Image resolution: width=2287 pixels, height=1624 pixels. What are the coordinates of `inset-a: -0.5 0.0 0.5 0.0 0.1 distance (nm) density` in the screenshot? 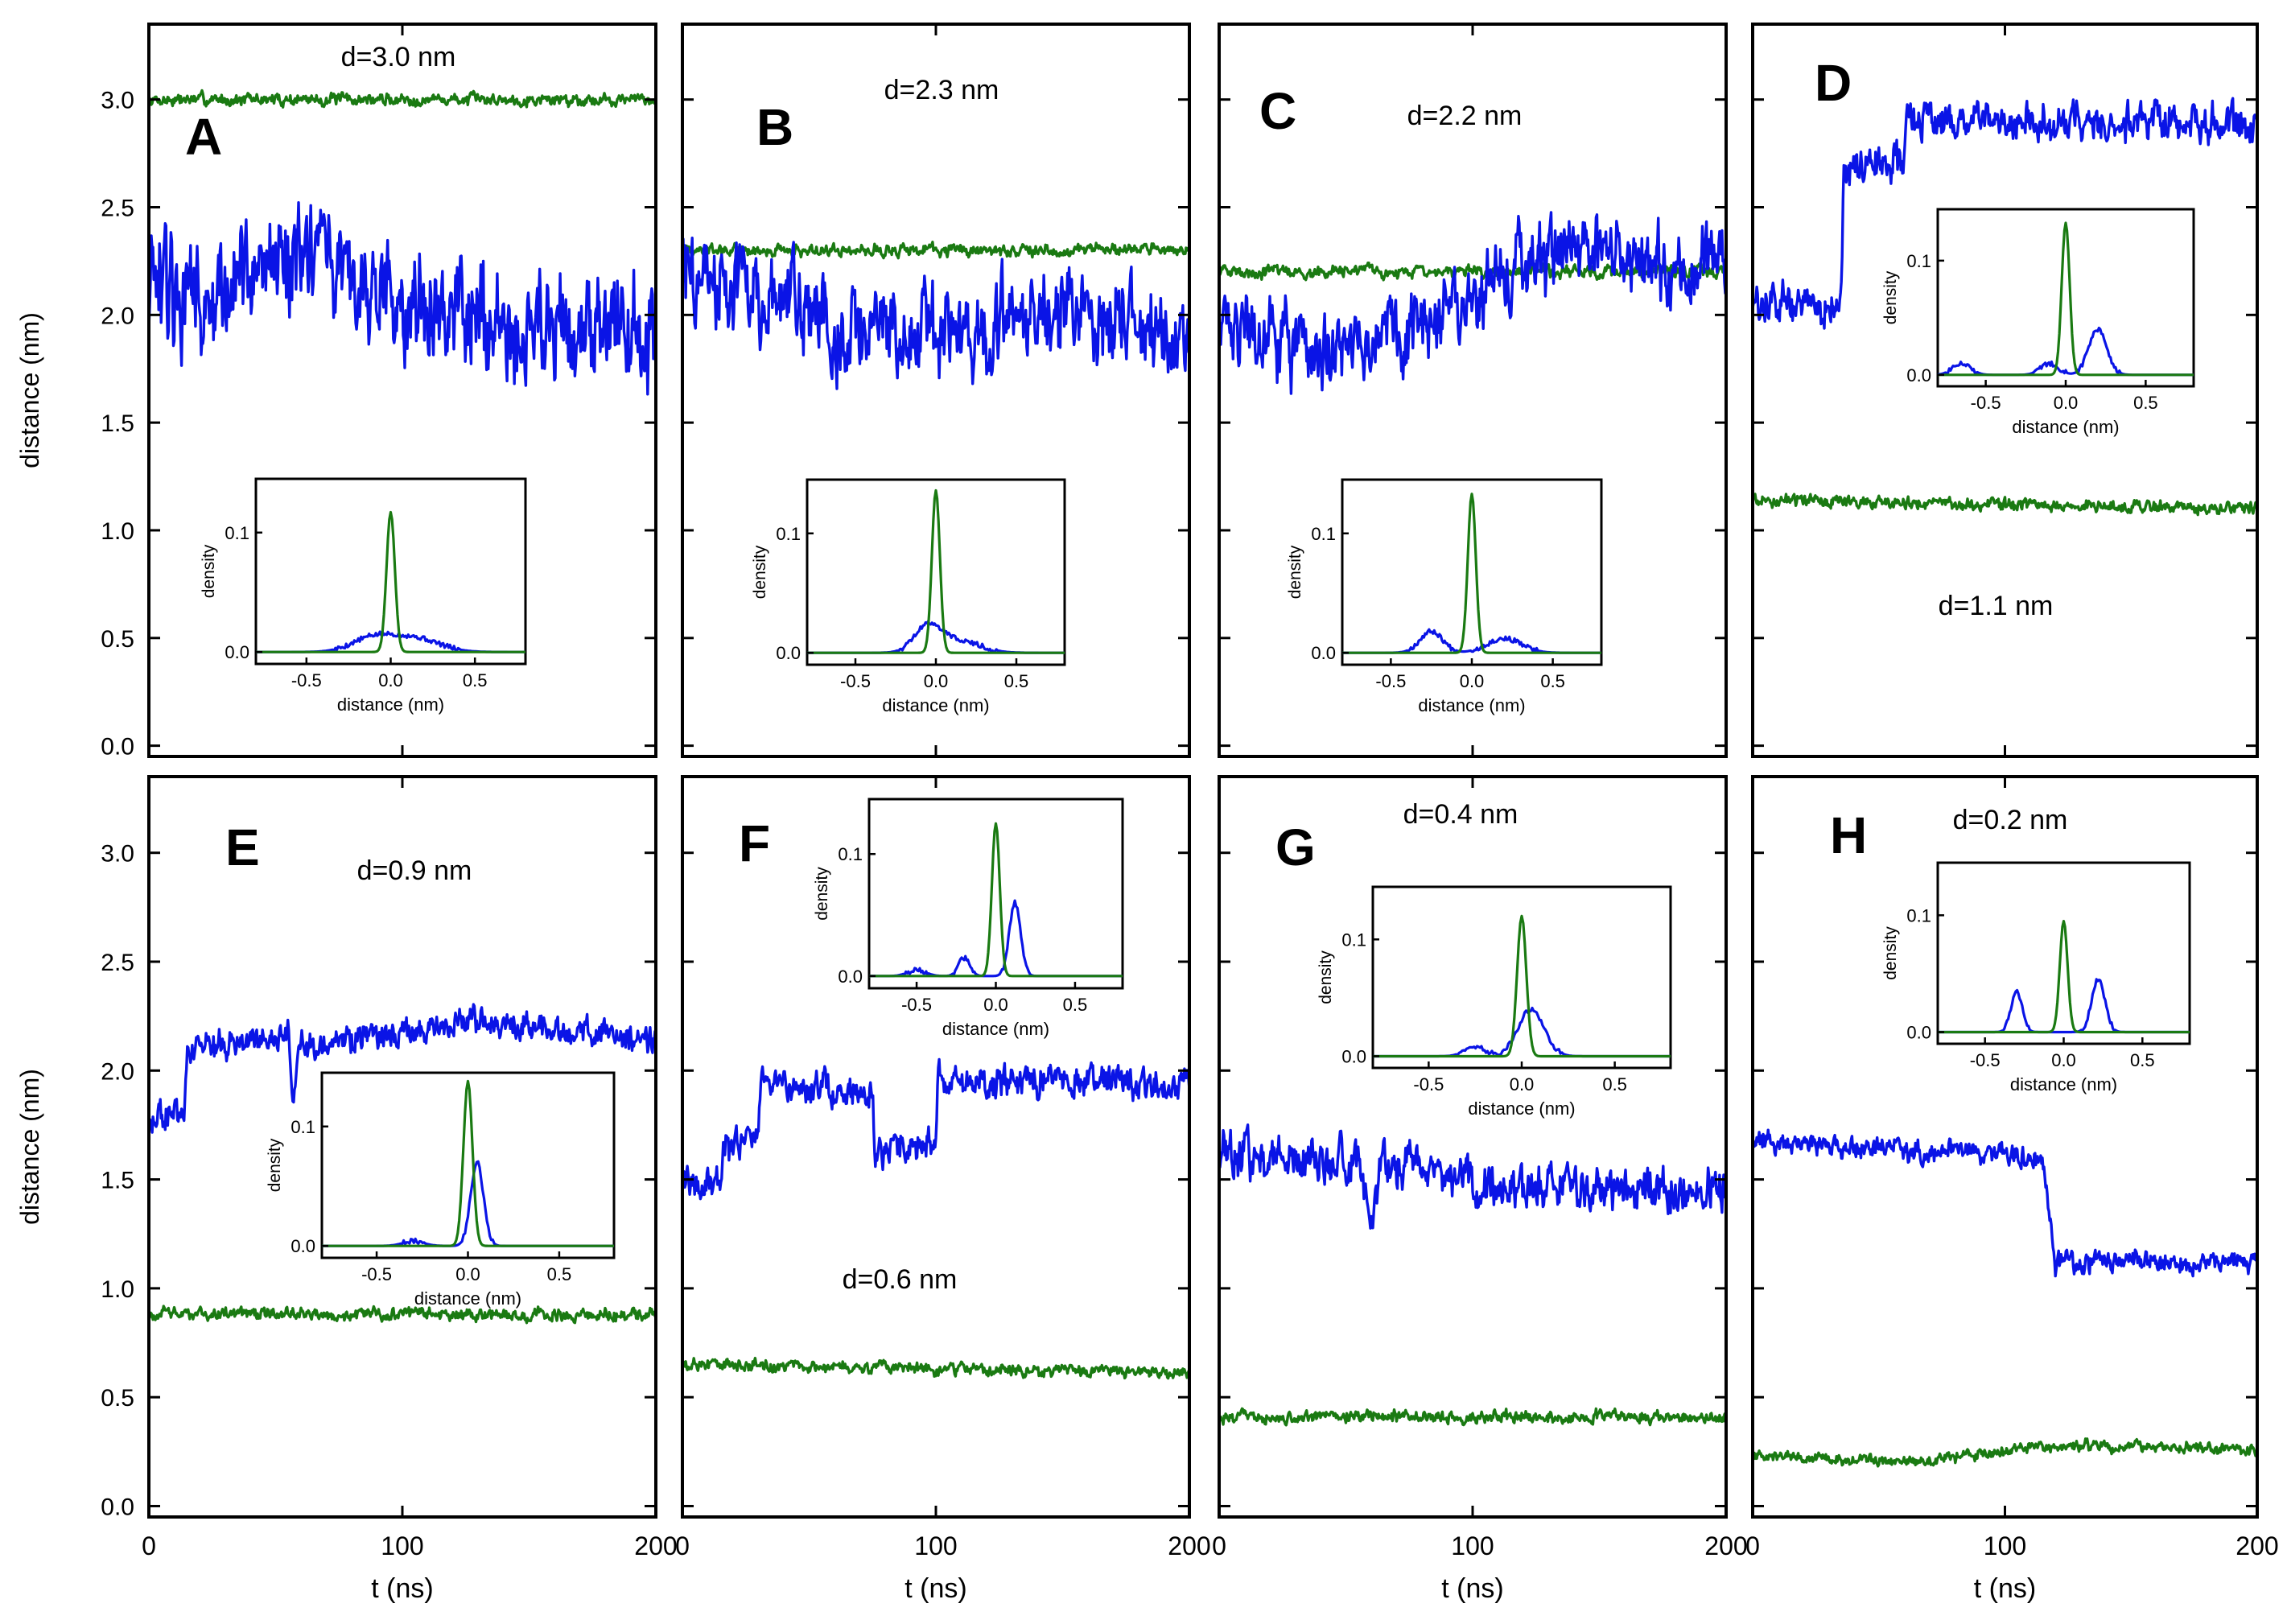 It's located at (364, 596).